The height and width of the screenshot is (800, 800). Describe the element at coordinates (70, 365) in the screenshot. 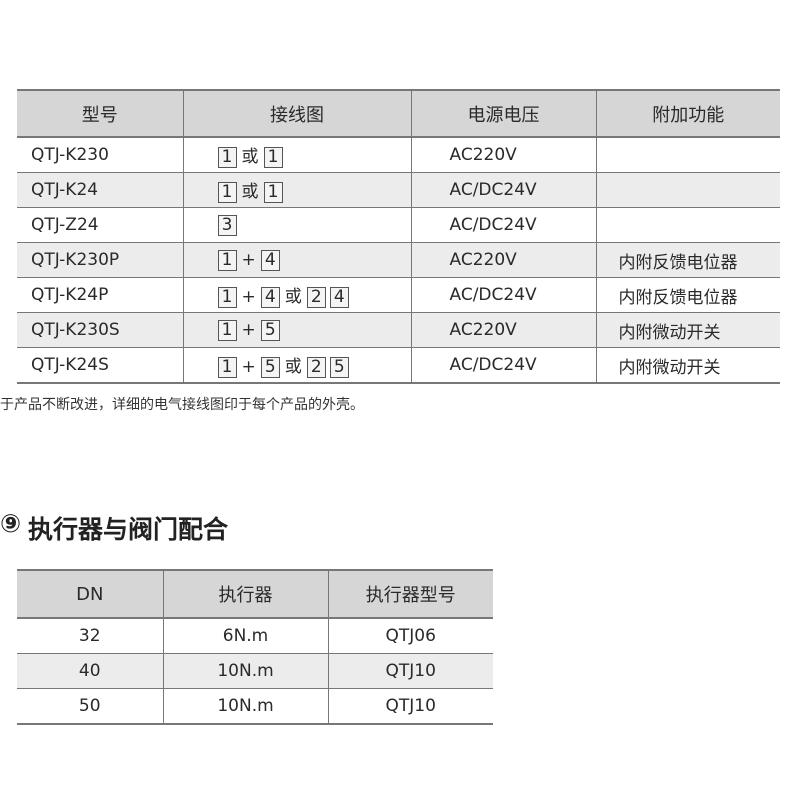

I see `model-cell: QTJ-K24S` at that location.